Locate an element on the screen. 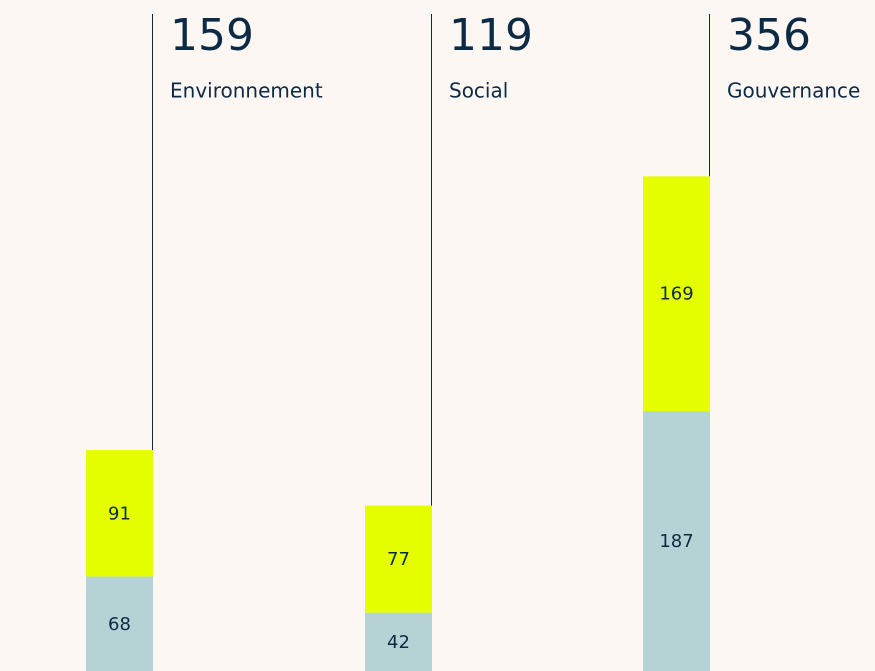 Image resolution: width=875 pixels, height=671 pixels. total-value: 356 is located at coordinates (769, 35).